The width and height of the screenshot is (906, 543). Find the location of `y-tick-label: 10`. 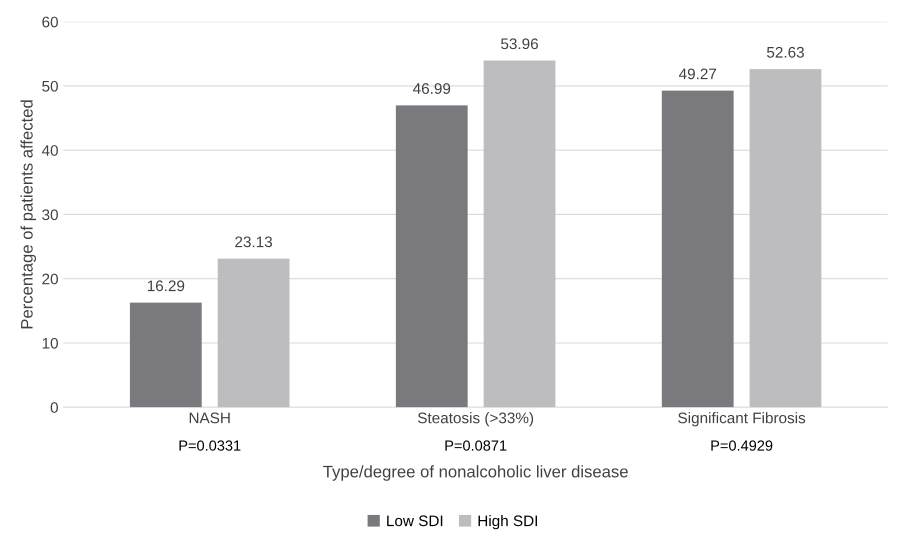

y-tick-label: 10 is located at coordinates (50, 343).